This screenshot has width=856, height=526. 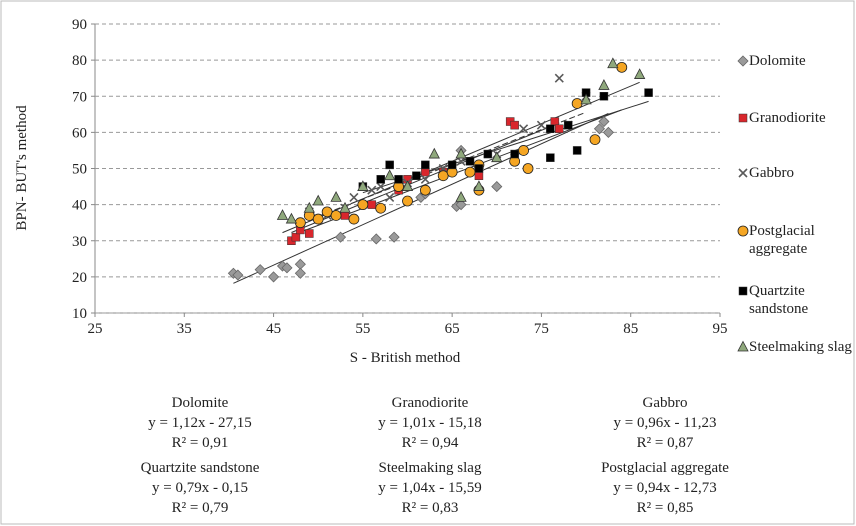 What do you see at coordinates (665, 443) in the screenshot?
I see `equation-line: R² = 0,87` at bounding box center [665, 443].